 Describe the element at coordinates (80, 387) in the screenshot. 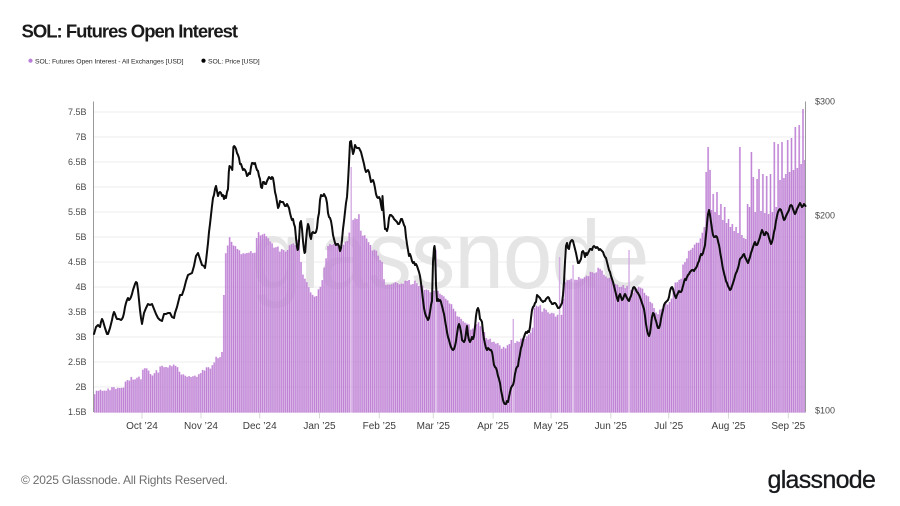

I see `svg-text: 2B` at that location.